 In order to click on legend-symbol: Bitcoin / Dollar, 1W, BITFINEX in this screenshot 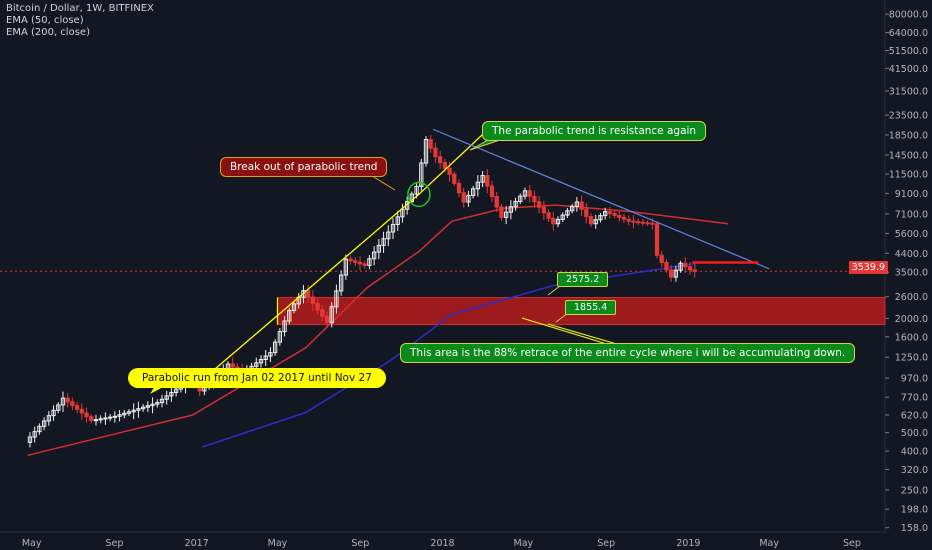, I will do `click(80, 8)`.